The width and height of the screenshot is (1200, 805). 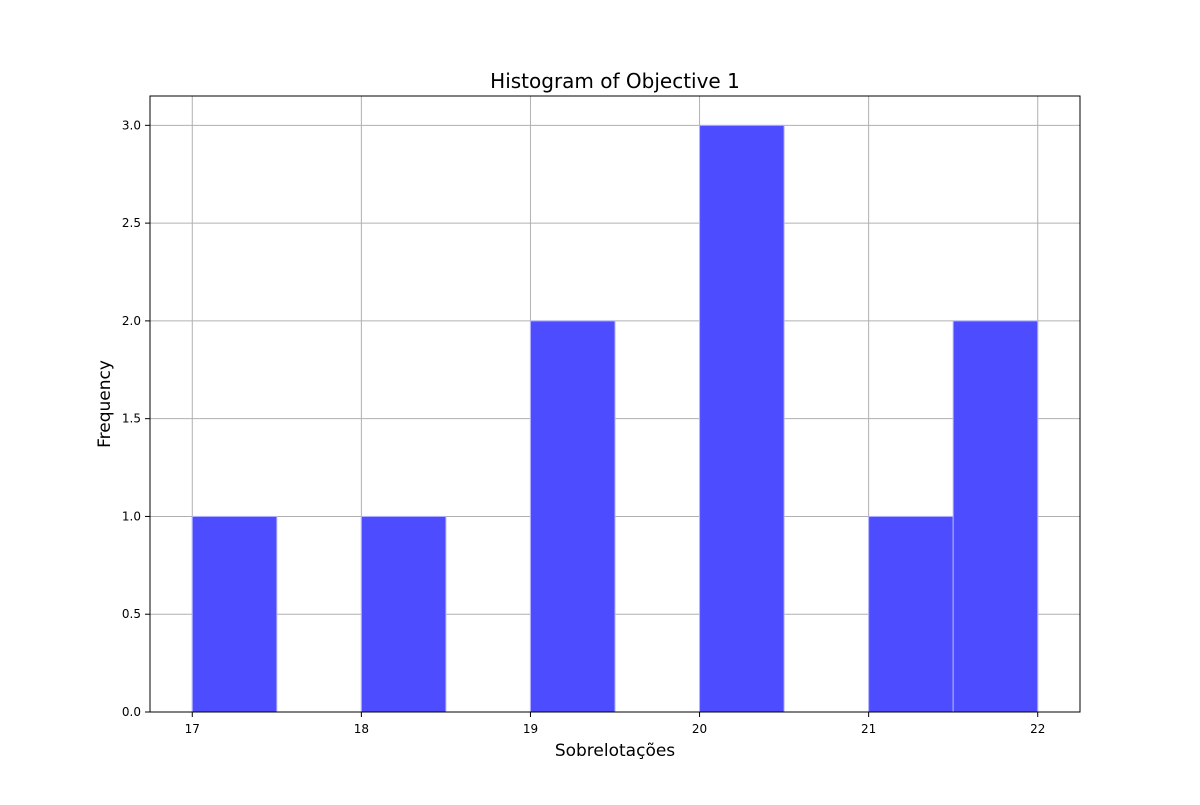 I want to click on y-tick-label: 0.5, so click(x=131, y=614).